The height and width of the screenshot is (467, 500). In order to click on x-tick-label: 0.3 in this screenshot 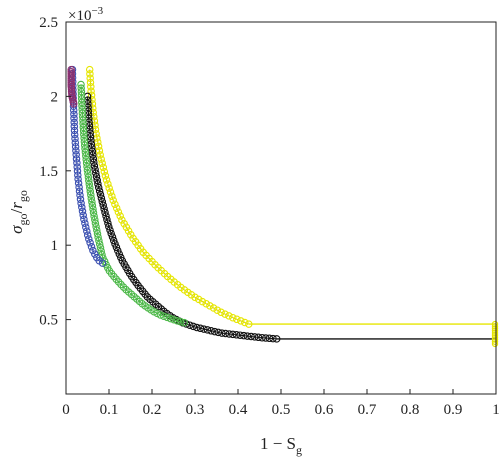, I will do `click(195, 410)`.